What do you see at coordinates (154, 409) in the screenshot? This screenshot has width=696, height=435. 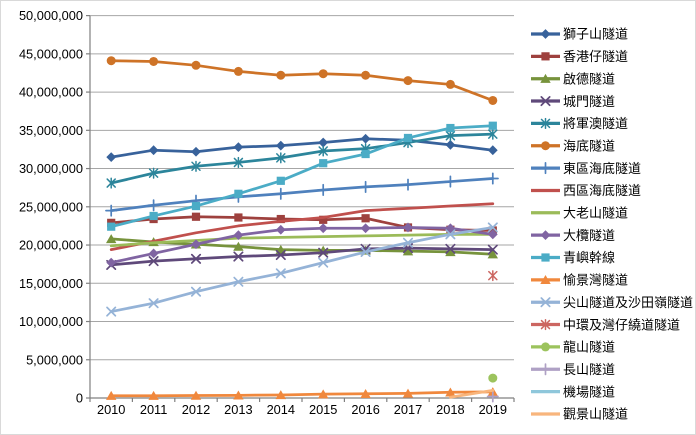 I see `x-tick-label: 2011` at bounding box center [154, 409].